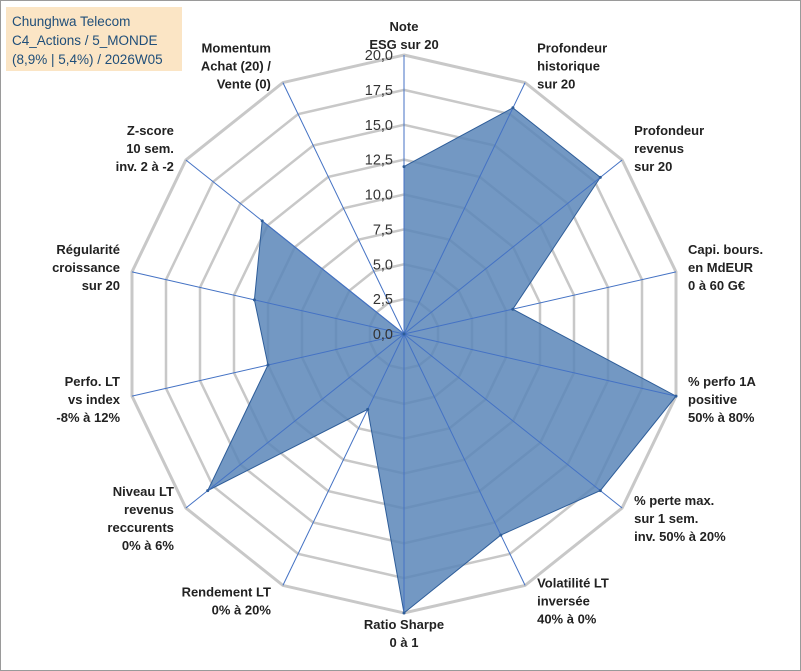  Describe the element at coordinates (85, 40) in the screenshot. I see `portfolio-name: C4_Actions / 5_MONDE` at that location.